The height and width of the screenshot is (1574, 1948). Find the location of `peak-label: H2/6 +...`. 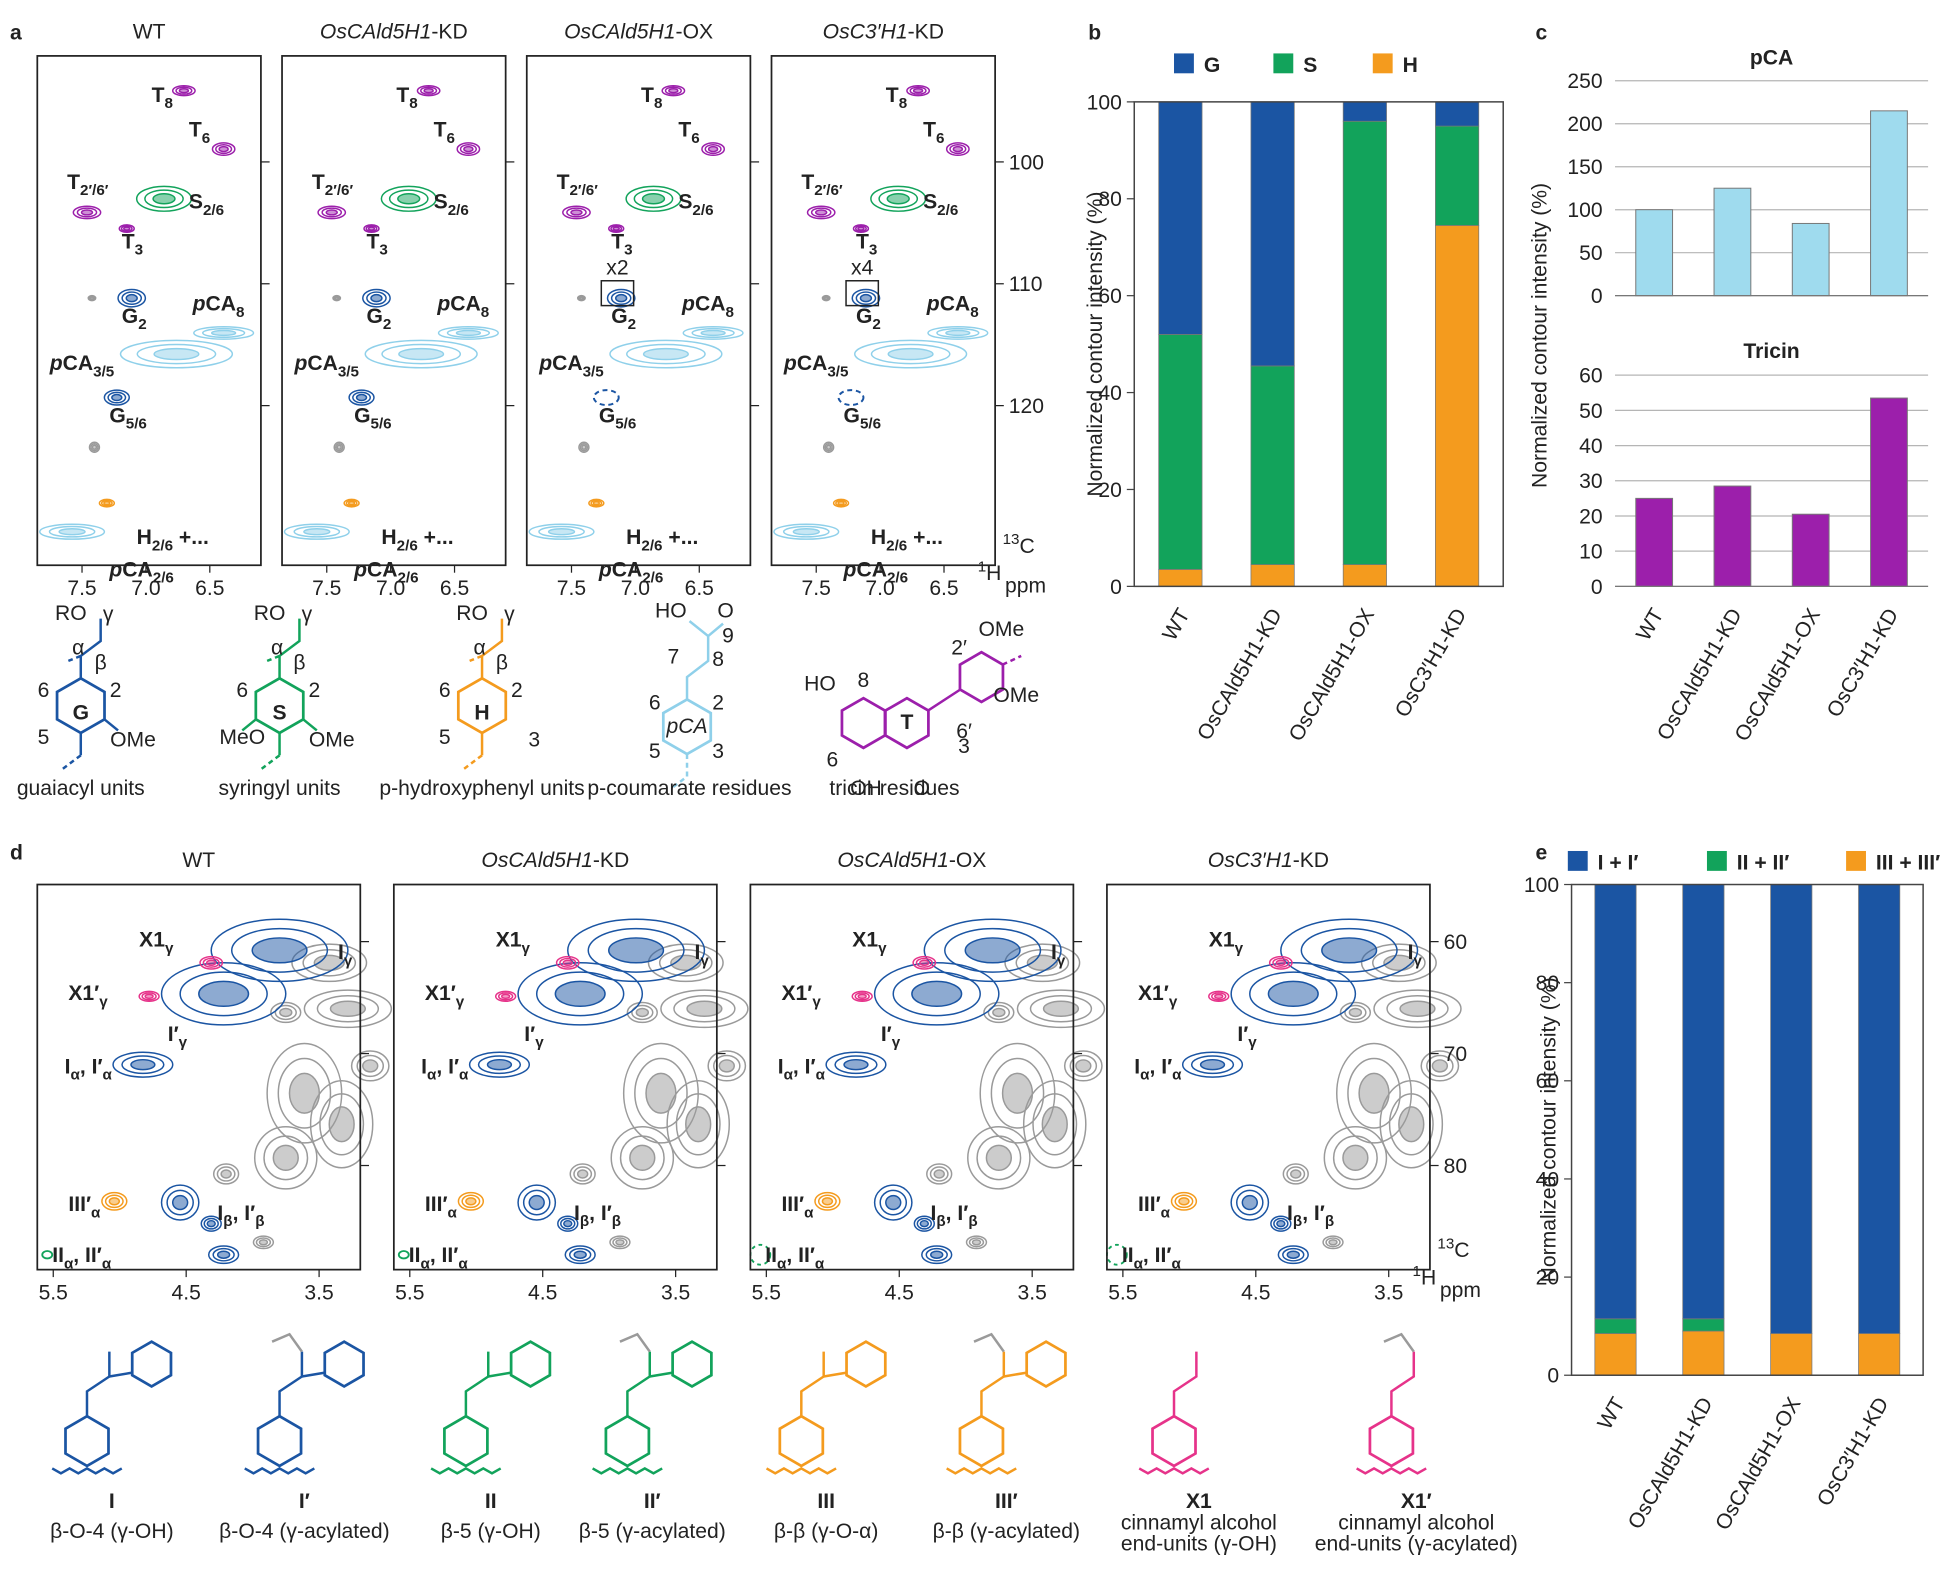

peak-label: H2/6 +... is located at coordinates (417, 540).